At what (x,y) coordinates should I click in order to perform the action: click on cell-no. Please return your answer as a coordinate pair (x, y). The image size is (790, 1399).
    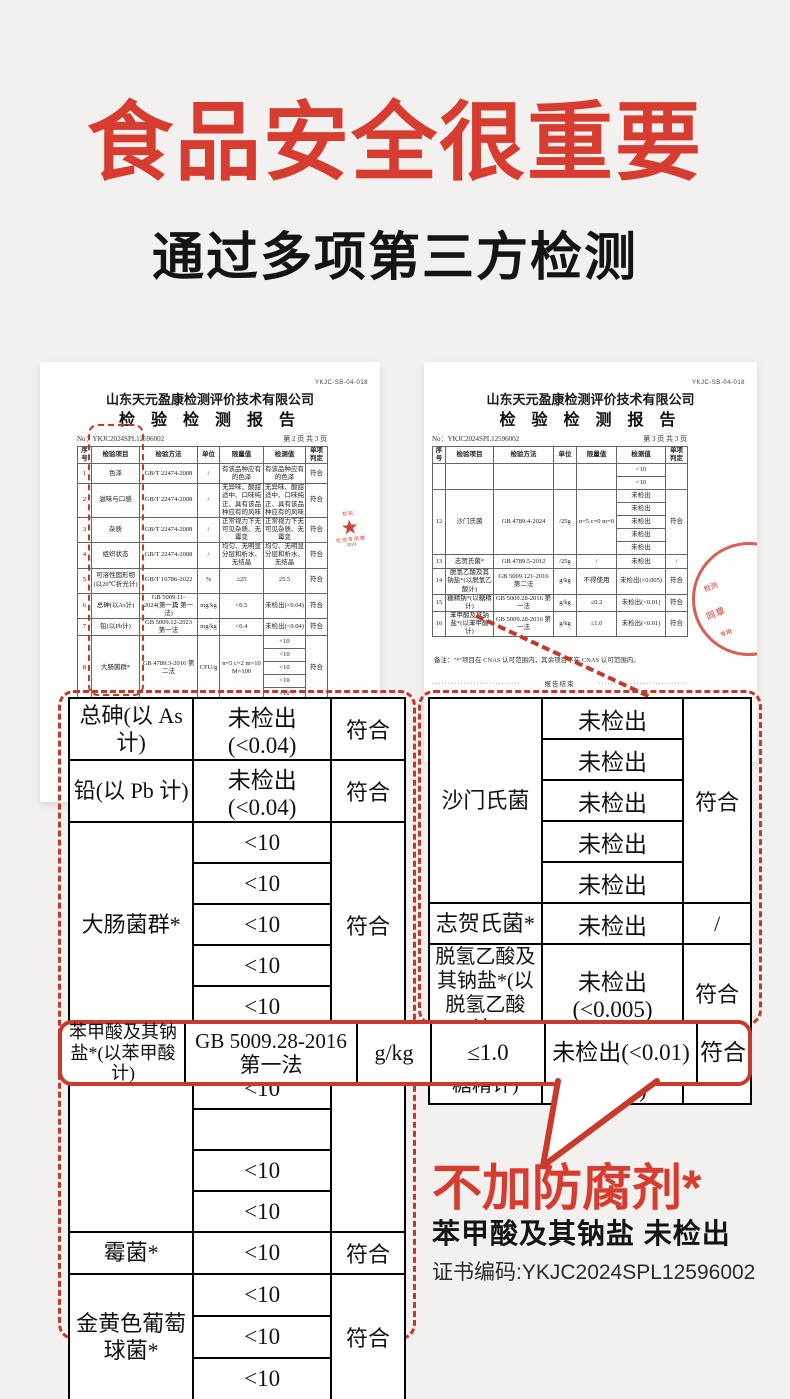
    Looking at the image, I should click on (439, 477).